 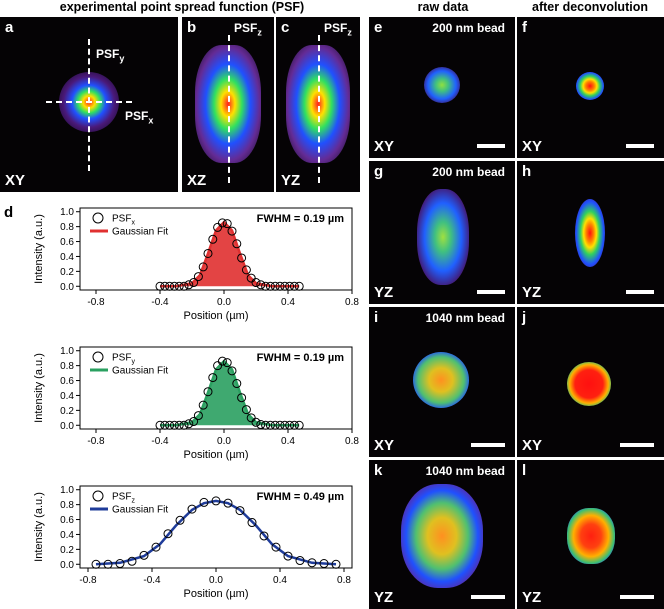 I want to click on x-tick-label: -0.4, so click(x=160, y=441).